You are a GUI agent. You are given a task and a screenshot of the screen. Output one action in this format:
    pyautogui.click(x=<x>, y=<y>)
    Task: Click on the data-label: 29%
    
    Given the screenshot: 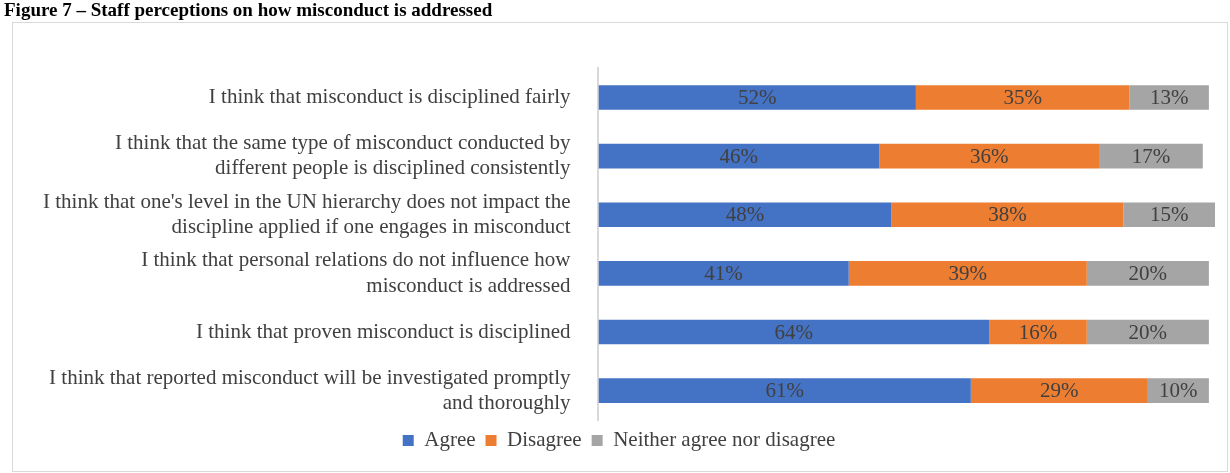 What is the action you would take?
    pyautogui.click(x=1059, y=390)
    